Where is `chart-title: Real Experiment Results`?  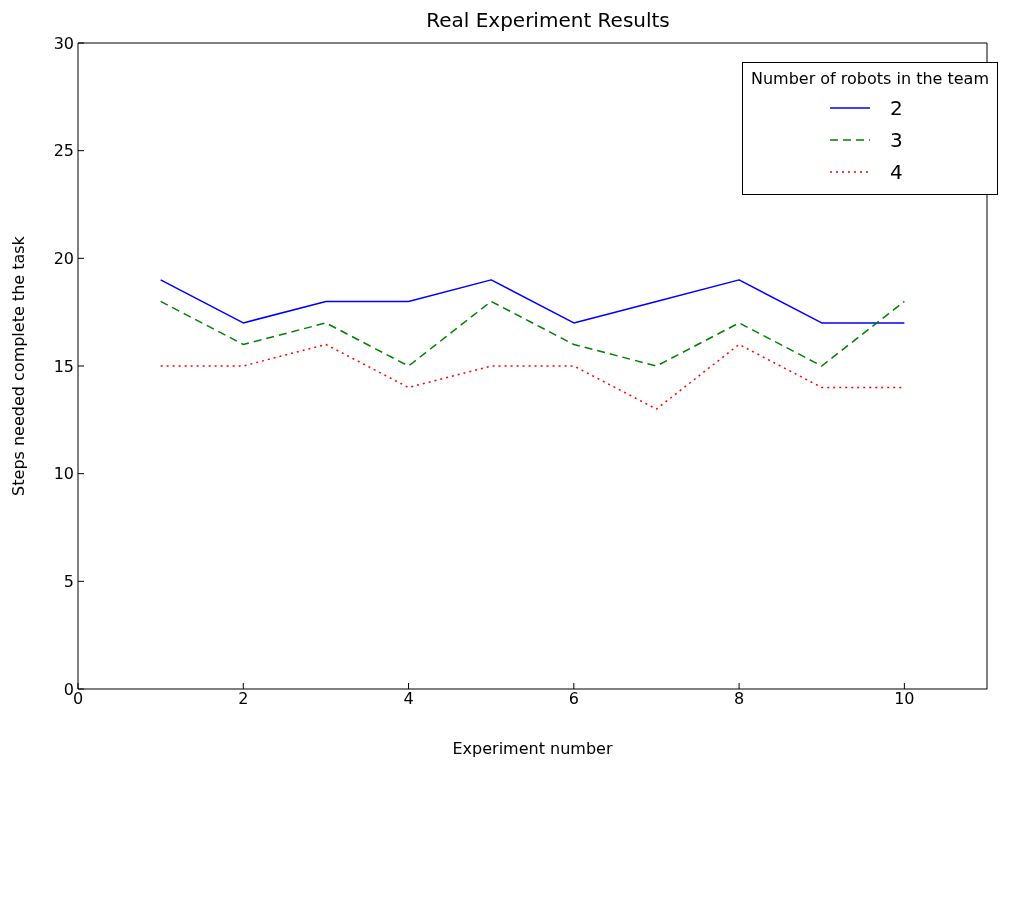 chart-title: Real Experiment Results is located at coordinates (548, 20).